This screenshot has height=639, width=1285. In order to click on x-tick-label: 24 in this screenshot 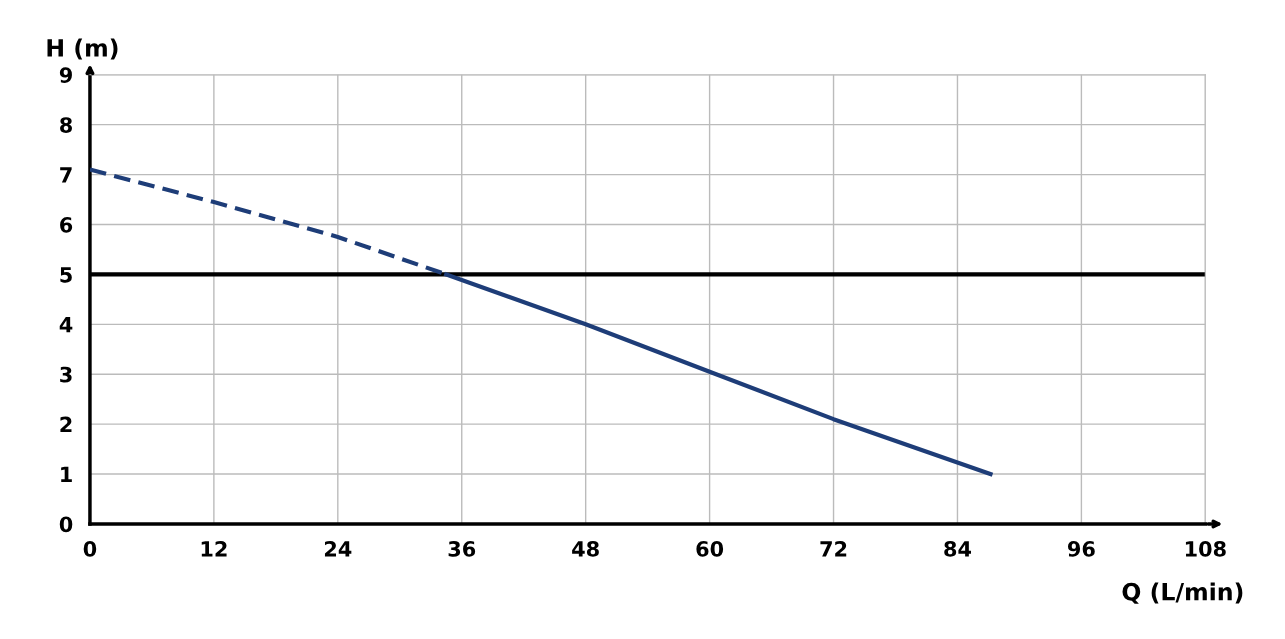, I will do `click(338, 549)`.